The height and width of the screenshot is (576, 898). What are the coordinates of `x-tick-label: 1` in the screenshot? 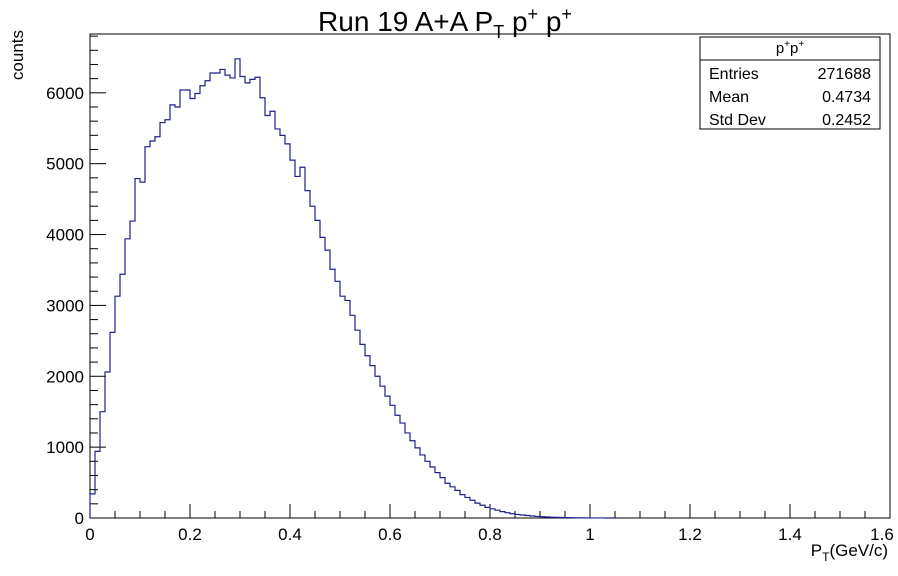 It's located at (589, 534).